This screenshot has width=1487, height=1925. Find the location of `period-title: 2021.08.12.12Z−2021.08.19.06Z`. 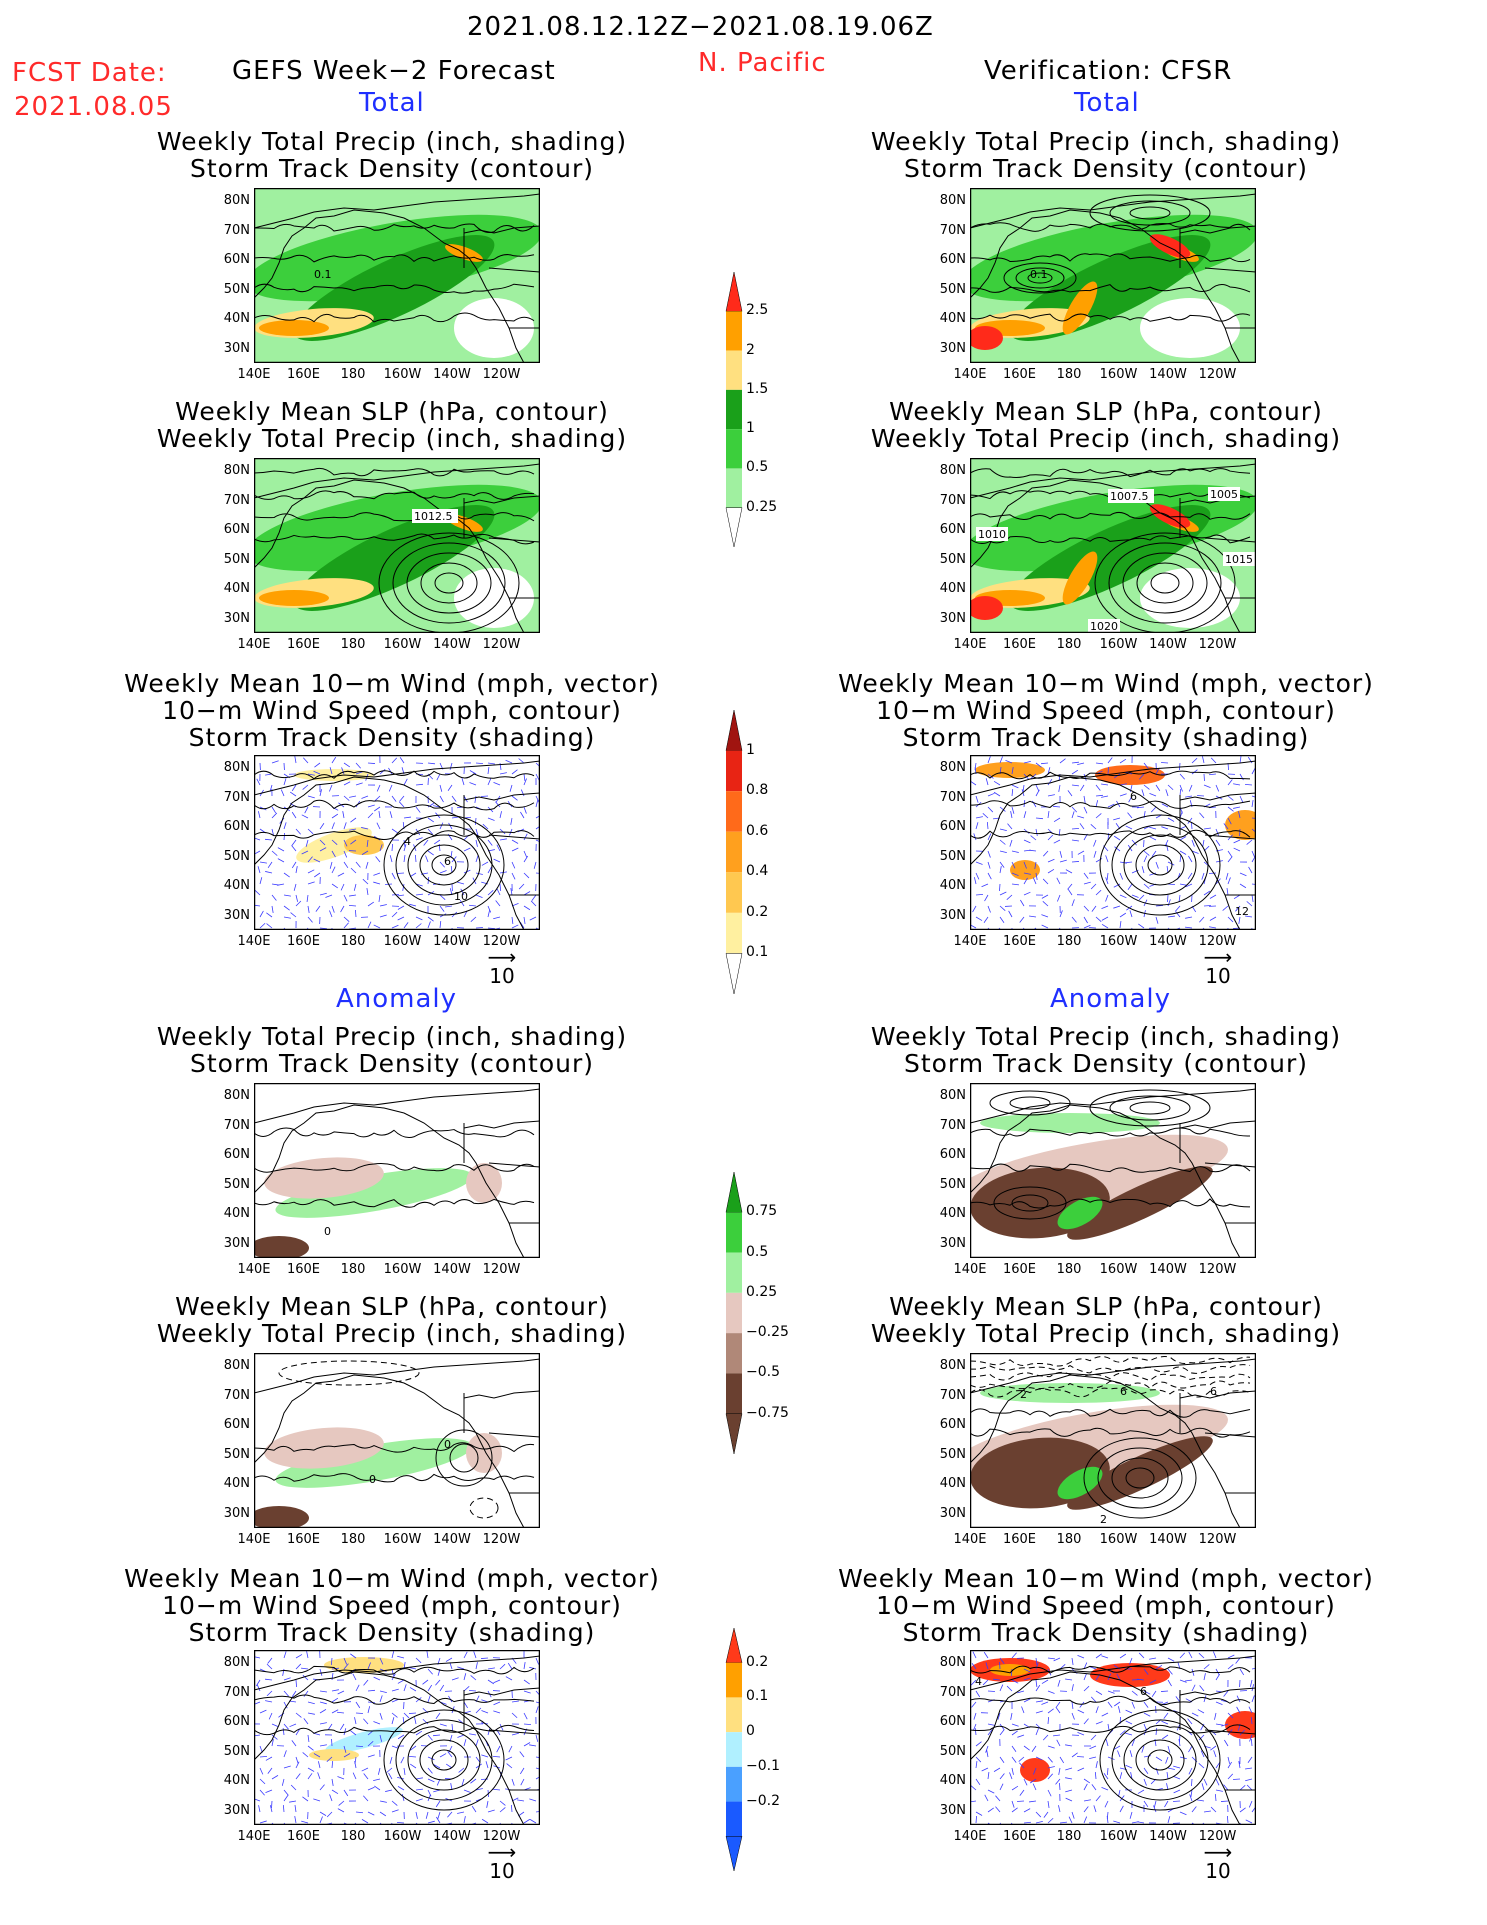

period-title: 2021.08.12.12Z−2021.08.19.06Z is located at coordinates (700, 27).